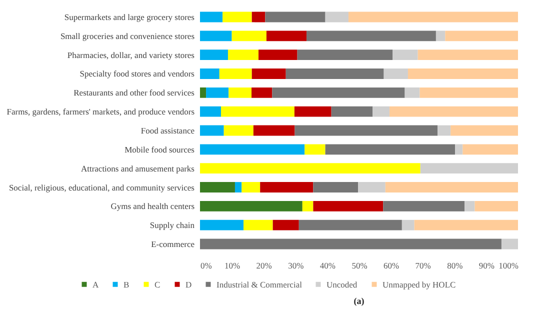 Image resolution: width=550 pixels, height=322 pixels. Describe the element at coordinates (101, 187) in the screenshot. I see `y-tick-label: Social, religious, educational, and community services` at that location.